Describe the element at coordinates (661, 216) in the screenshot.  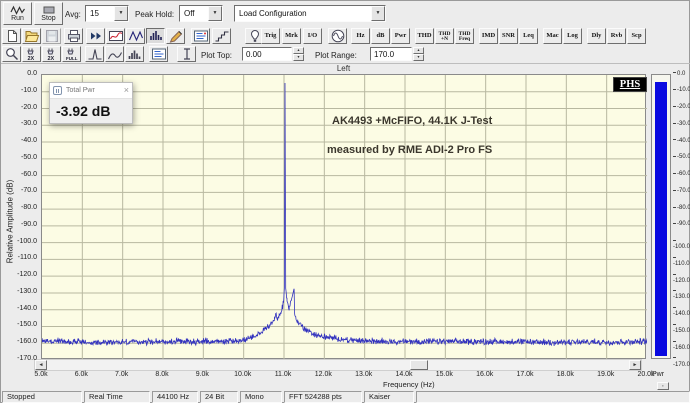
I see `power-meter` at that location.